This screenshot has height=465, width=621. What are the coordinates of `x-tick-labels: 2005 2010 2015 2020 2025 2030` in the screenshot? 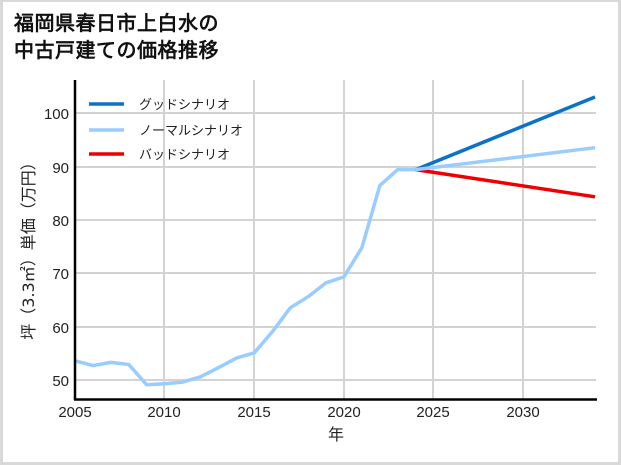 It's located at (298, 412).